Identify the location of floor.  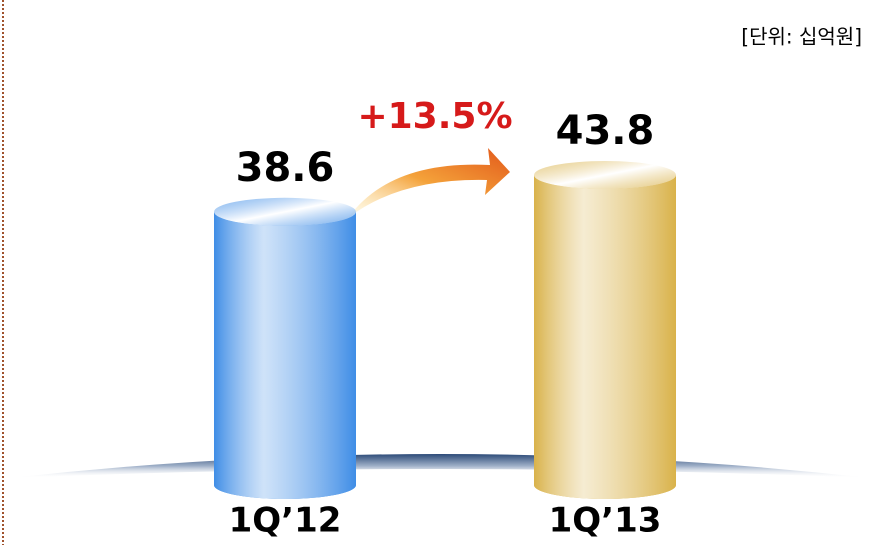
(440, 466).